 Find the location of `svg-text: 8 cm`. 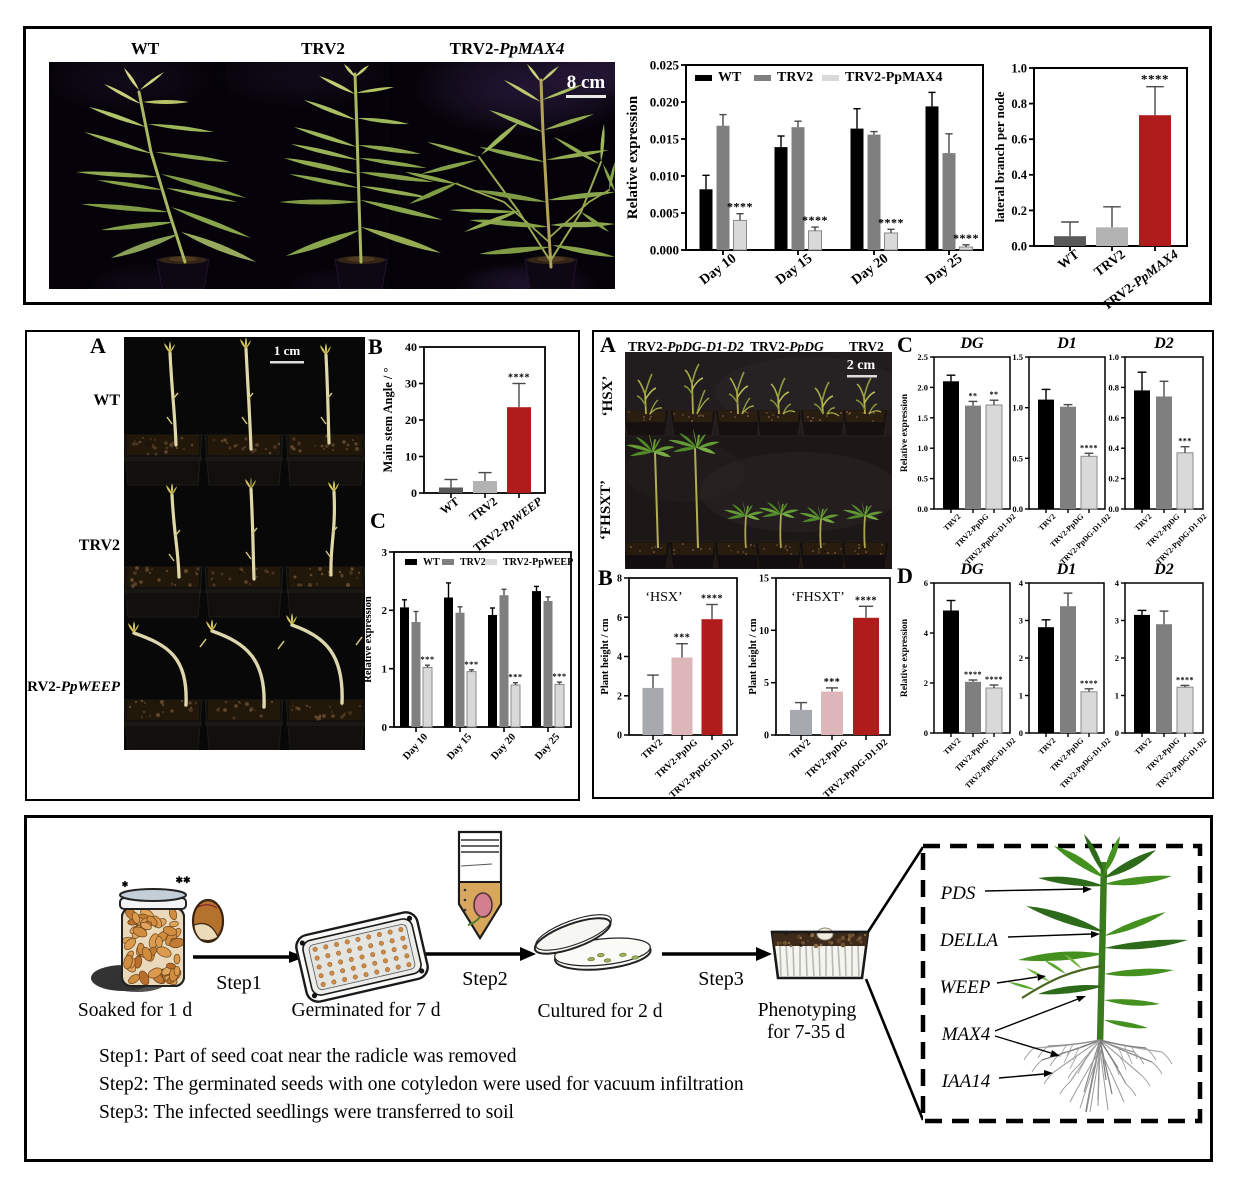

svg-text: 8 cm is located at coordinates (586, 82).